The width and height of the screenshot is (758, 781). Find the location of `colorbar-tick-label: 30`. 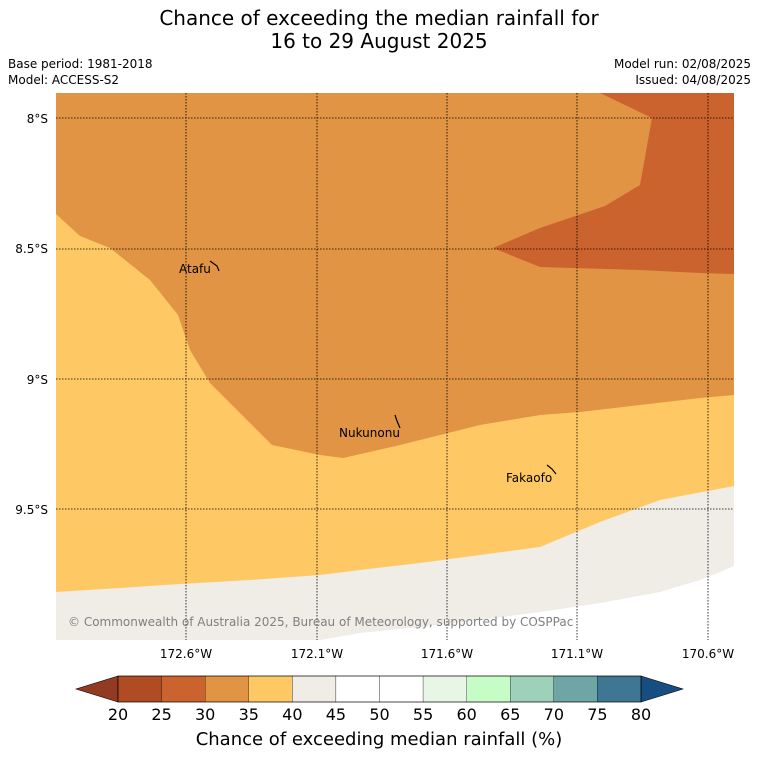

colorbar-tick-label: 30 is located at coordinates (205, 714).